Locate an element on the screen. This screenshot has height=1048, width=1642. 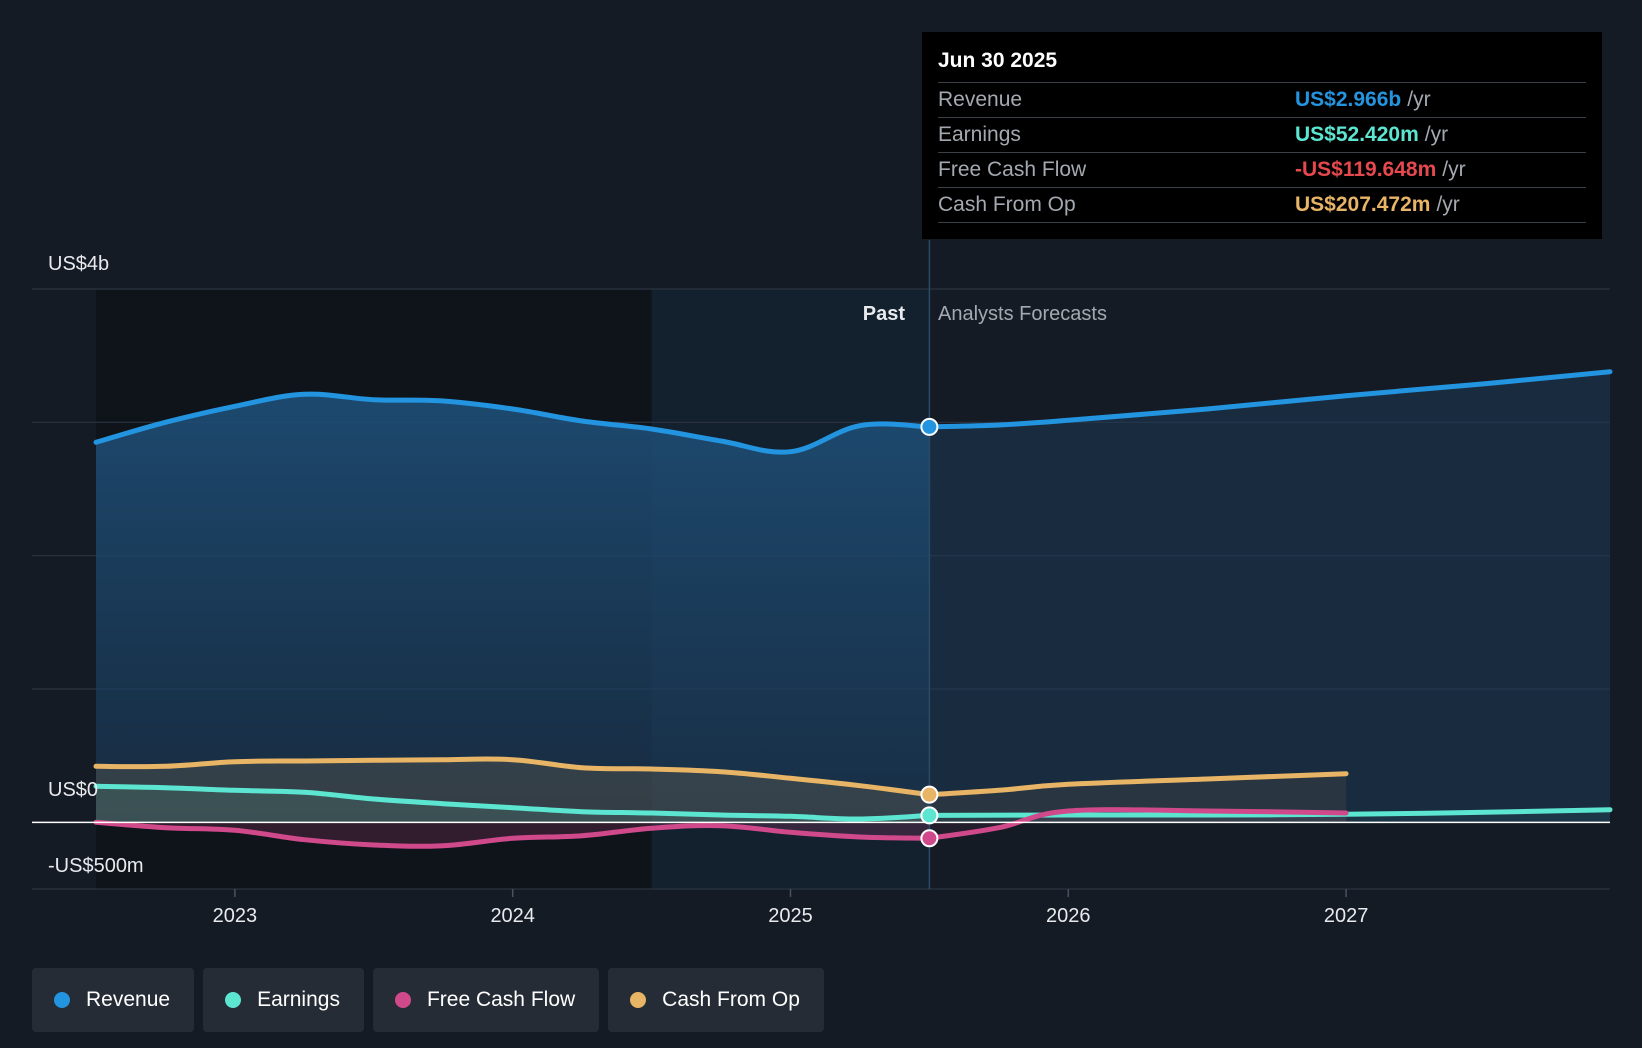
tooltip-label: Earnings is located at coordinates (979, 134).